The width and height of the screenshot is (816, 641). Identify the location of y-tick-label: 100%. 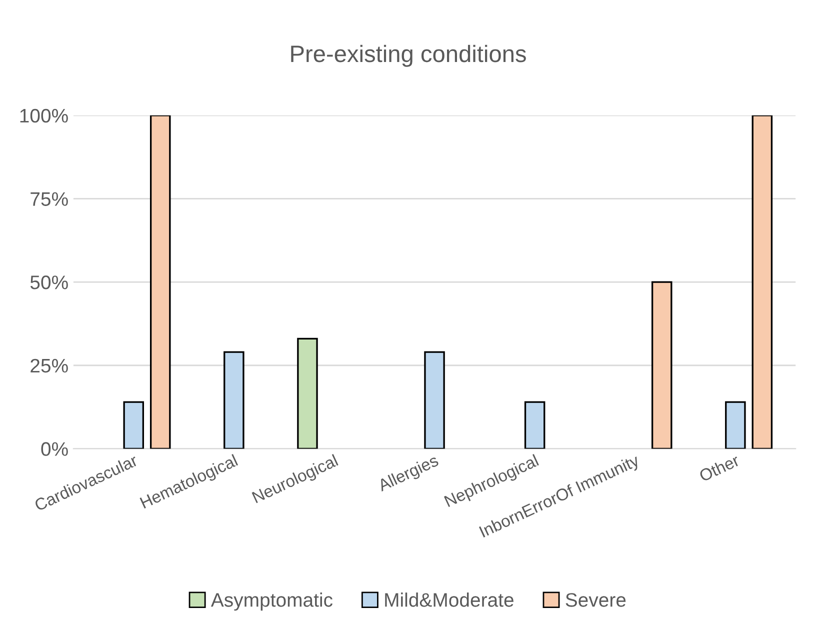
(44, 115).